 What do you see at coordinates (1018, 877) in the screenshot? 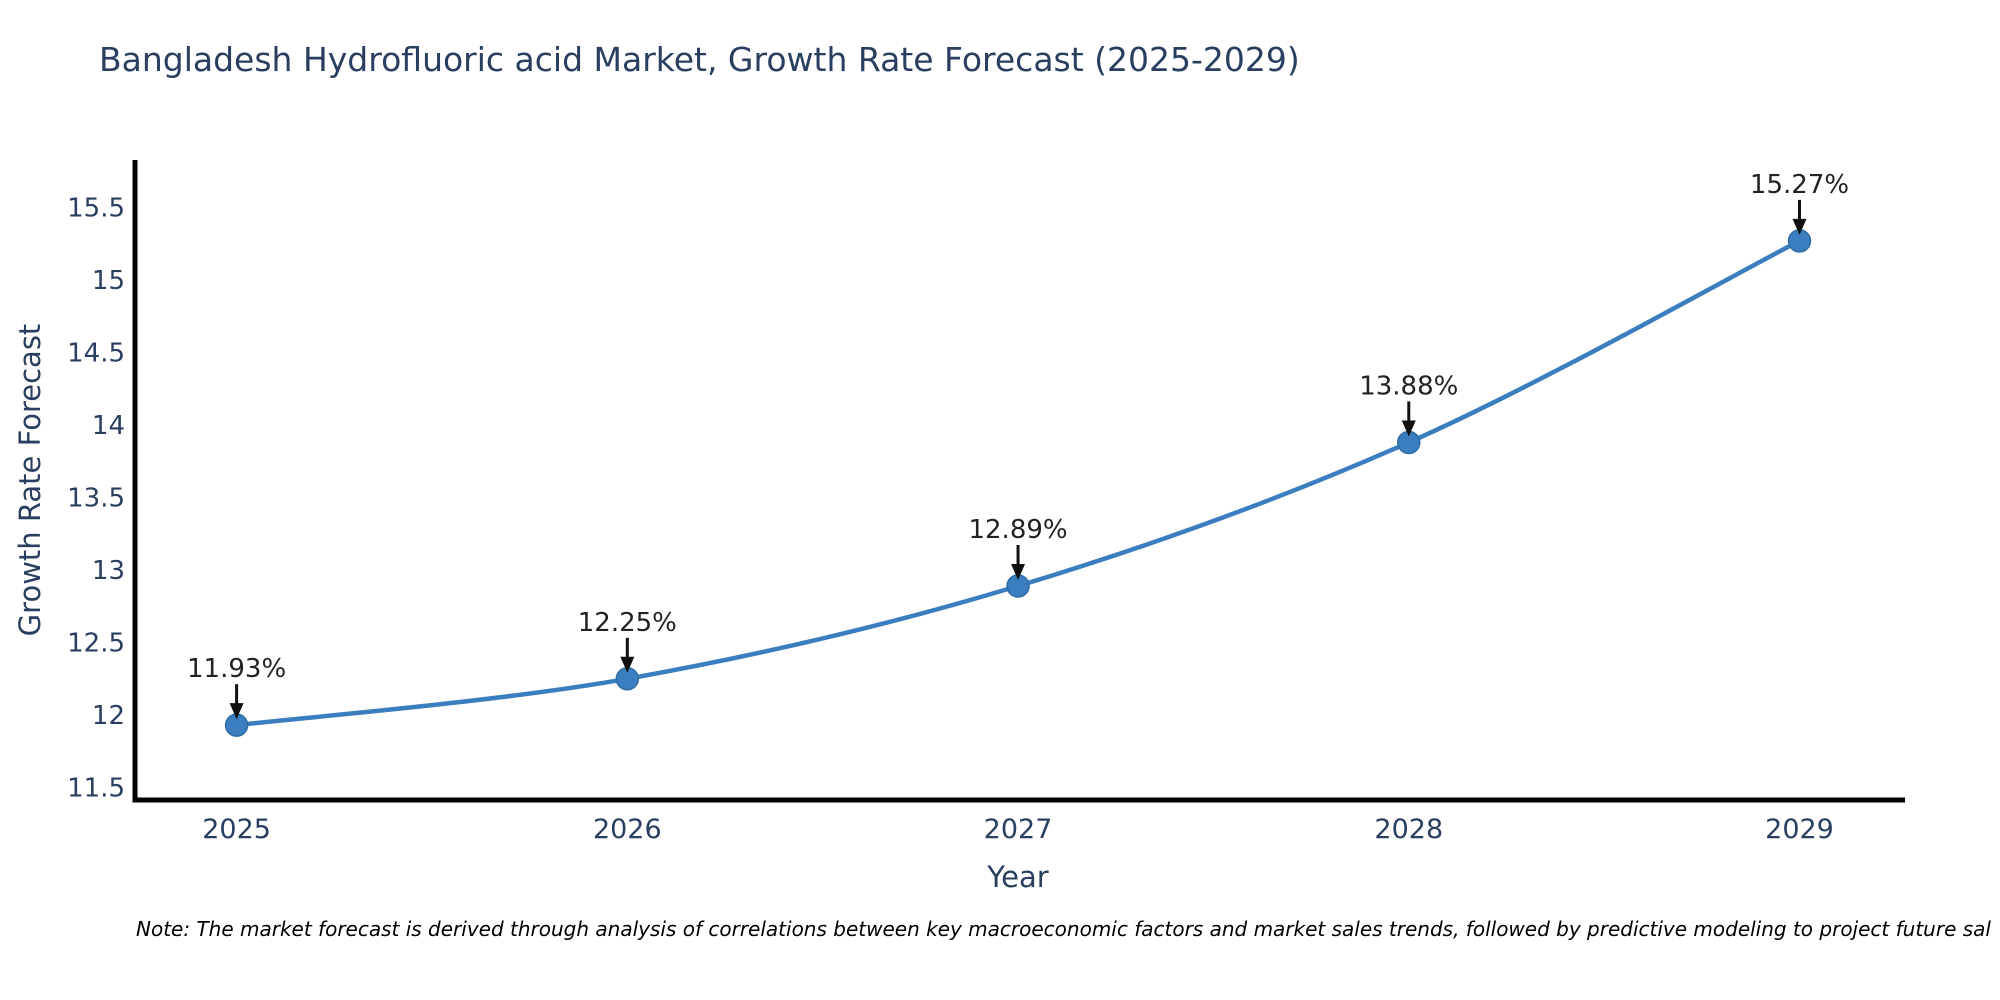
I see `x-axis-title: Year` at bounding box center [1018, 877].